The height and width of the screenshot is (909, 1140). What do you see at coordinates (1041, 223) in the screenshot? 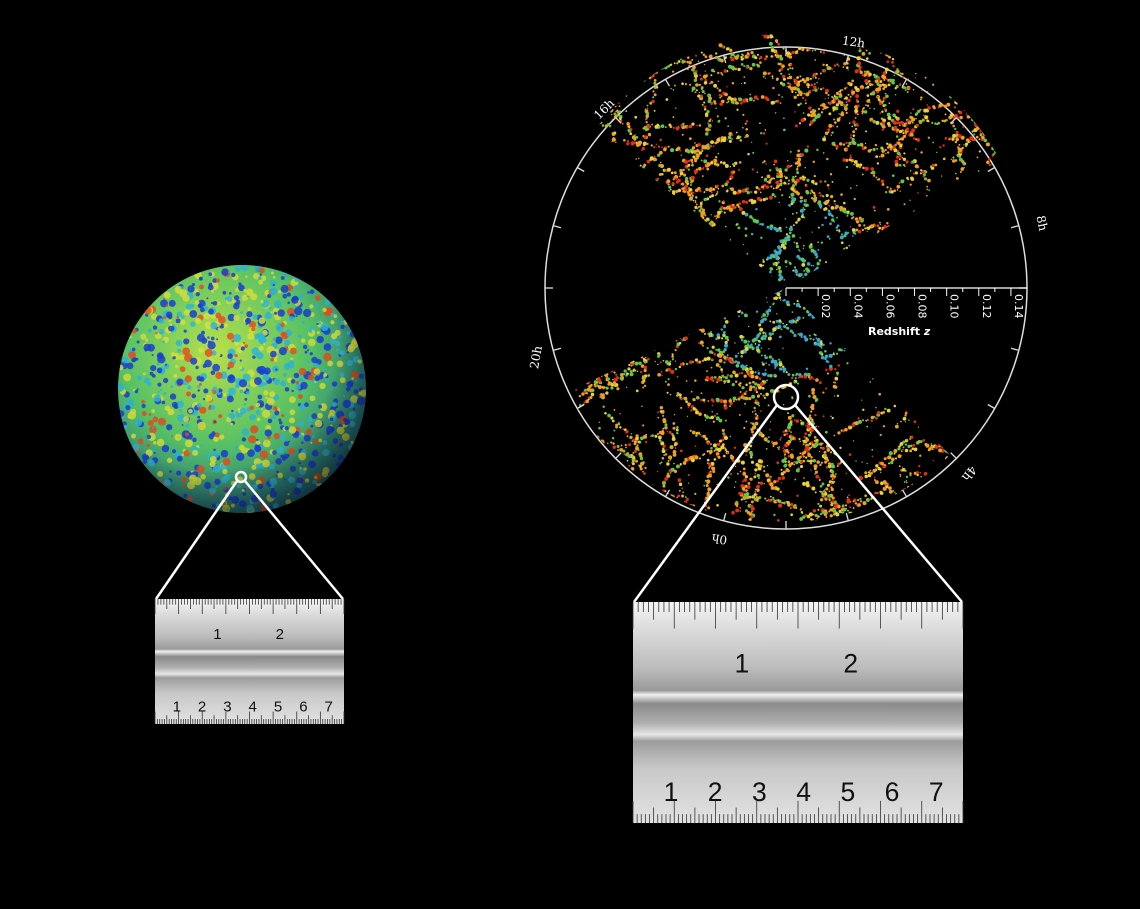
I see `hour-label-8h: 8h` at bounding box center [1041, 223].